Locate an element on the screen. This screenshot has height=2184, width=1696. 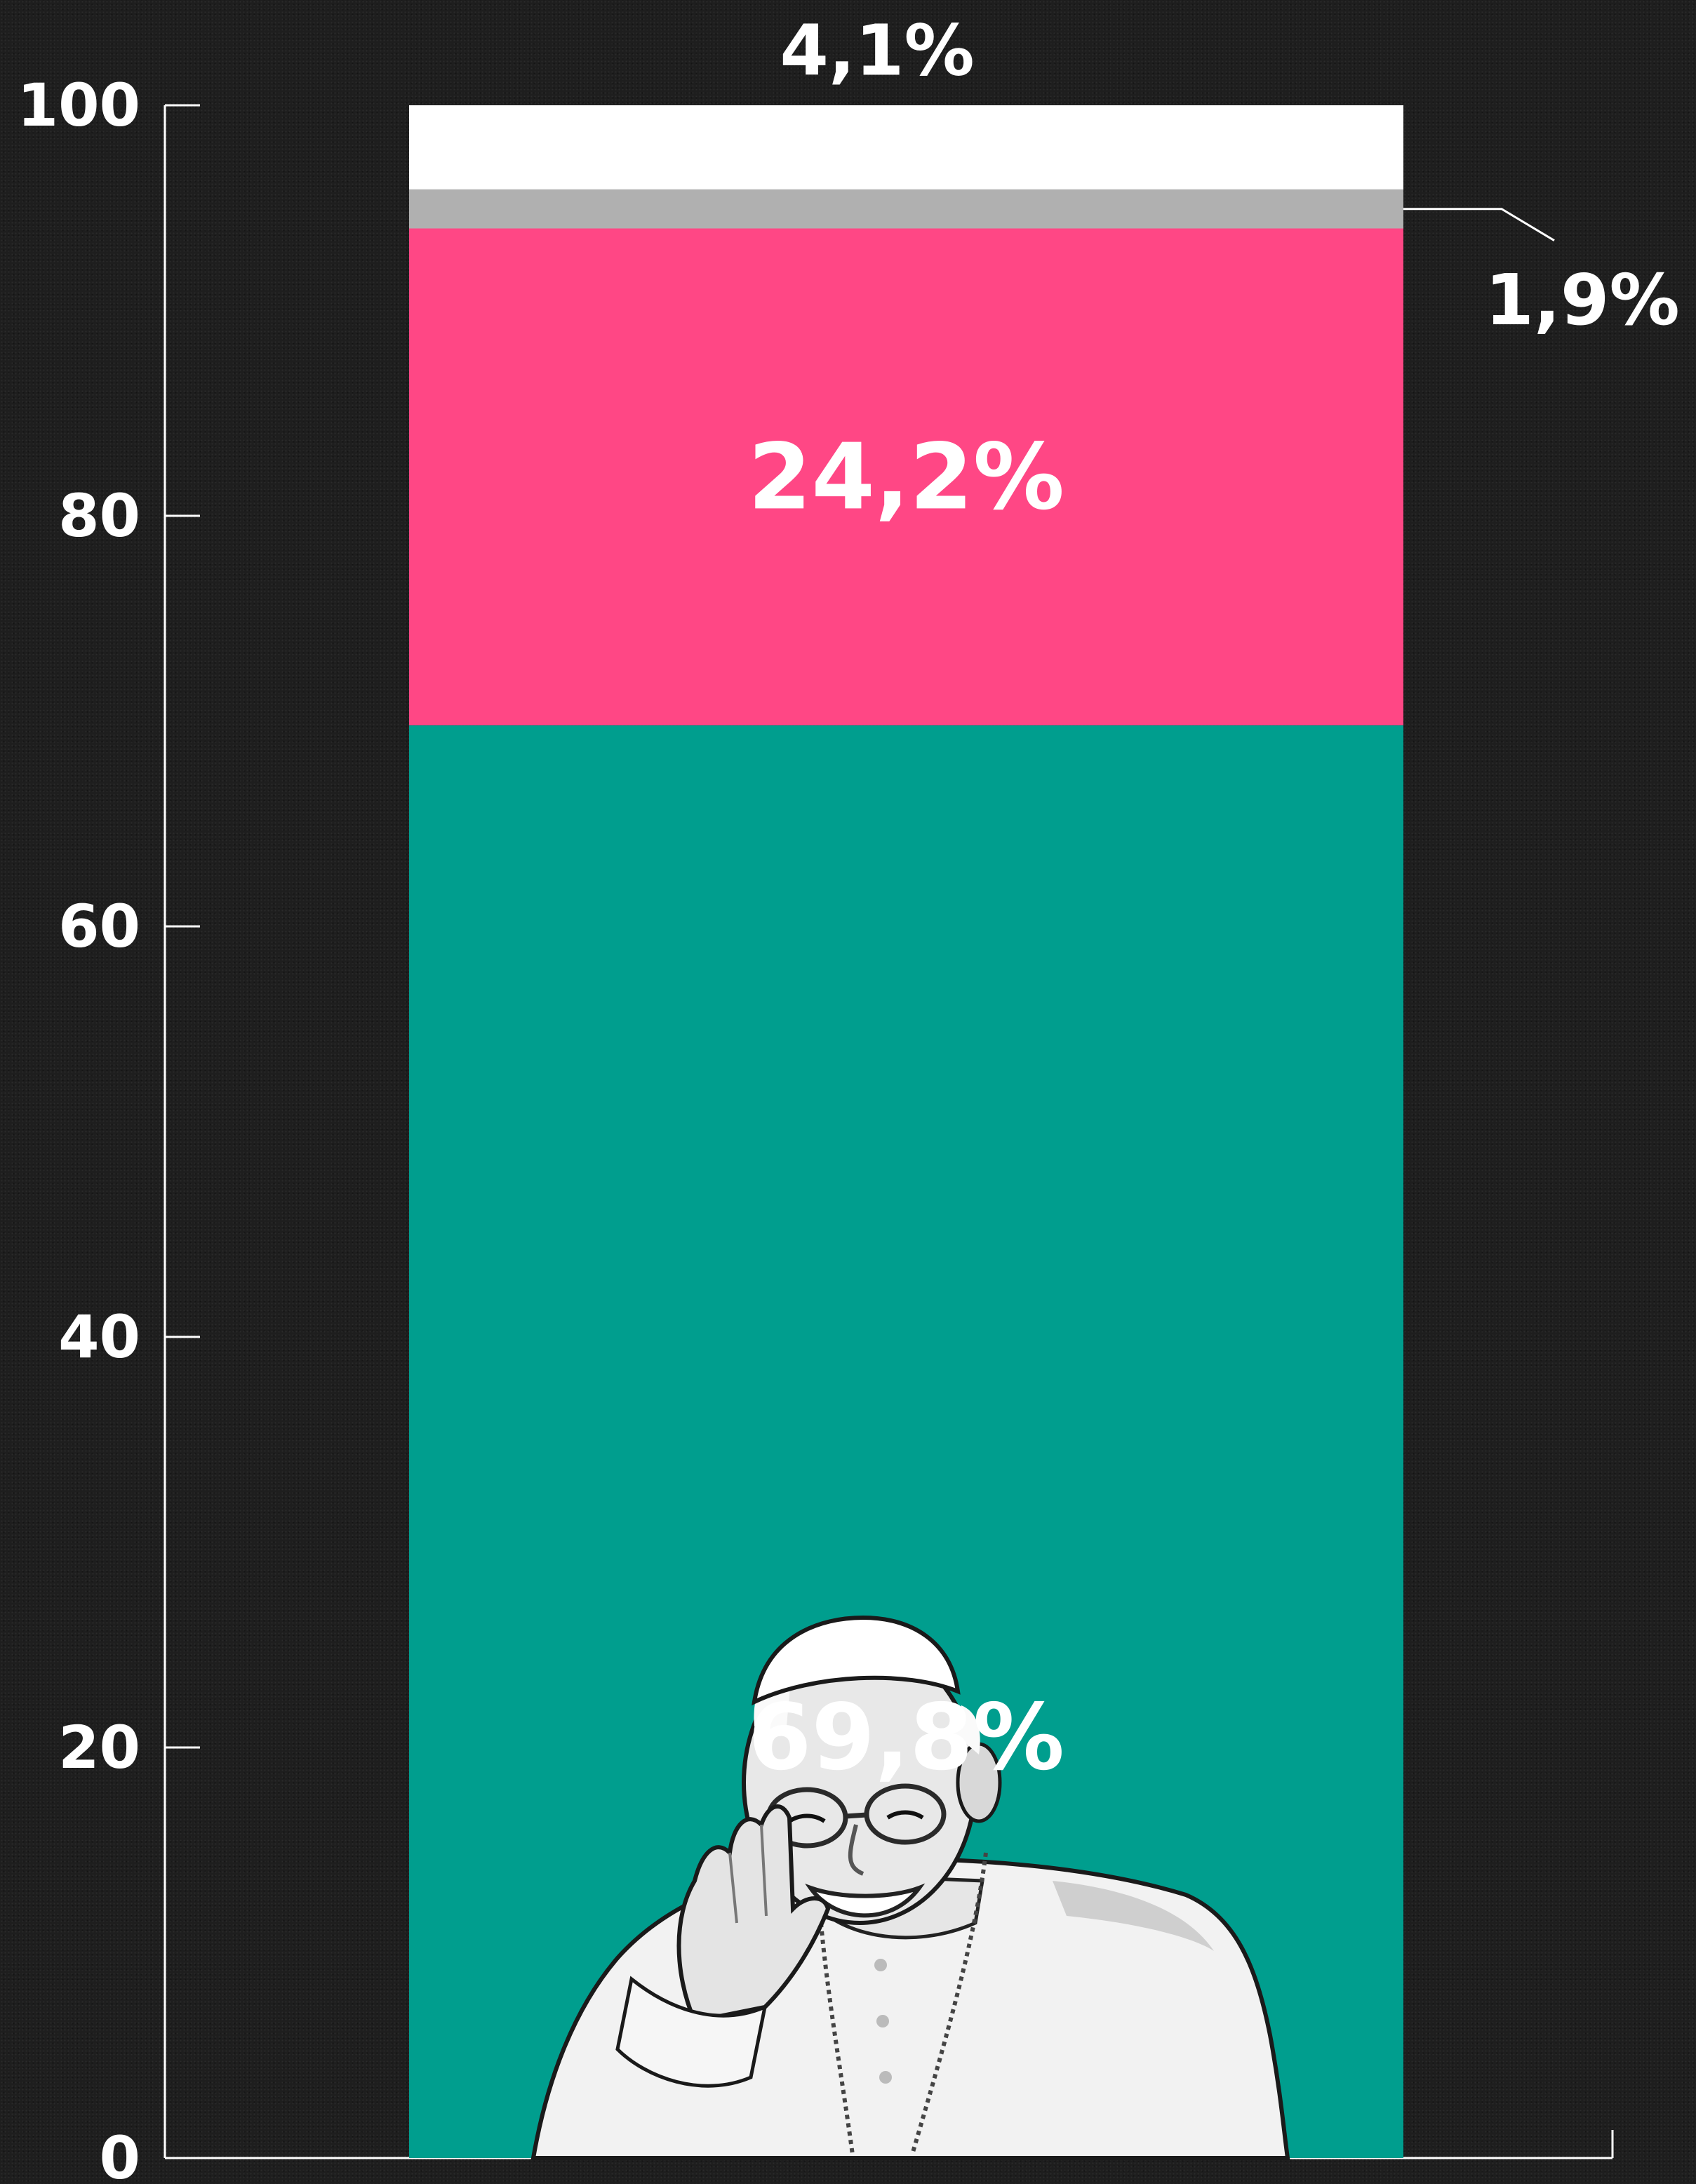
segment-label-3: 4,1% is located at coordinates (877, 51).